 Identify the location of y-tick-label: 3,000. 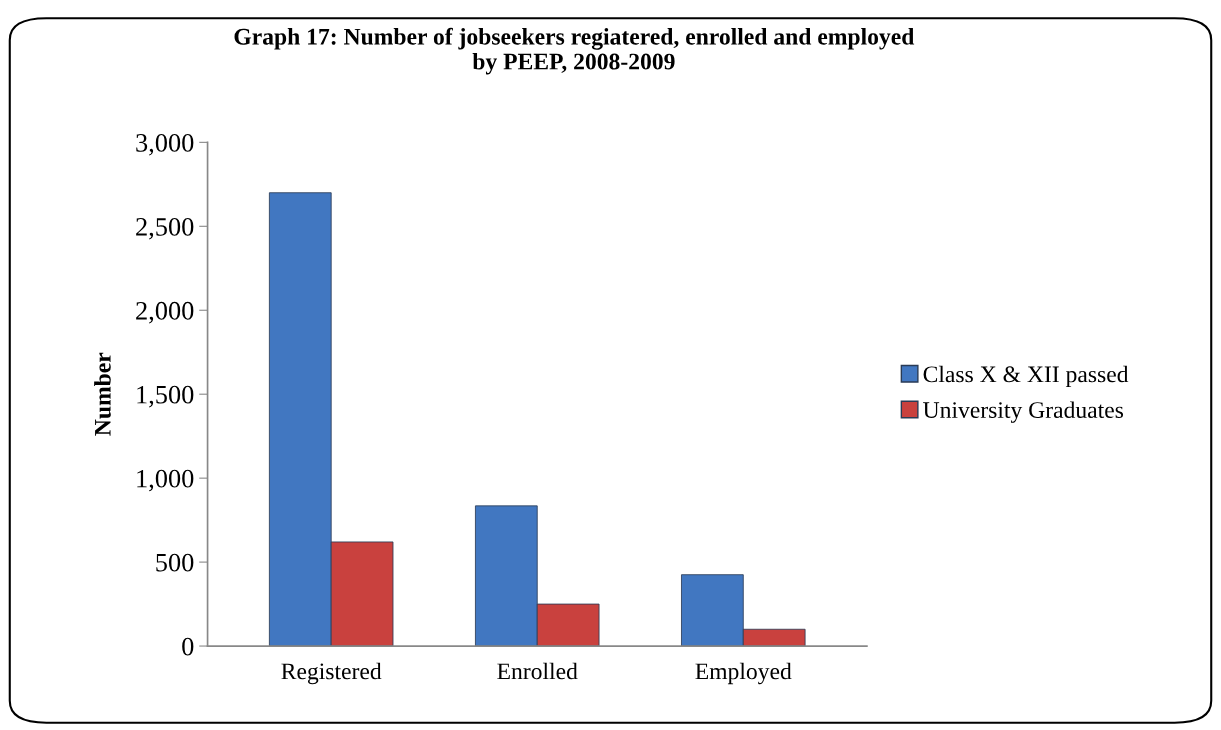
(165, 144).